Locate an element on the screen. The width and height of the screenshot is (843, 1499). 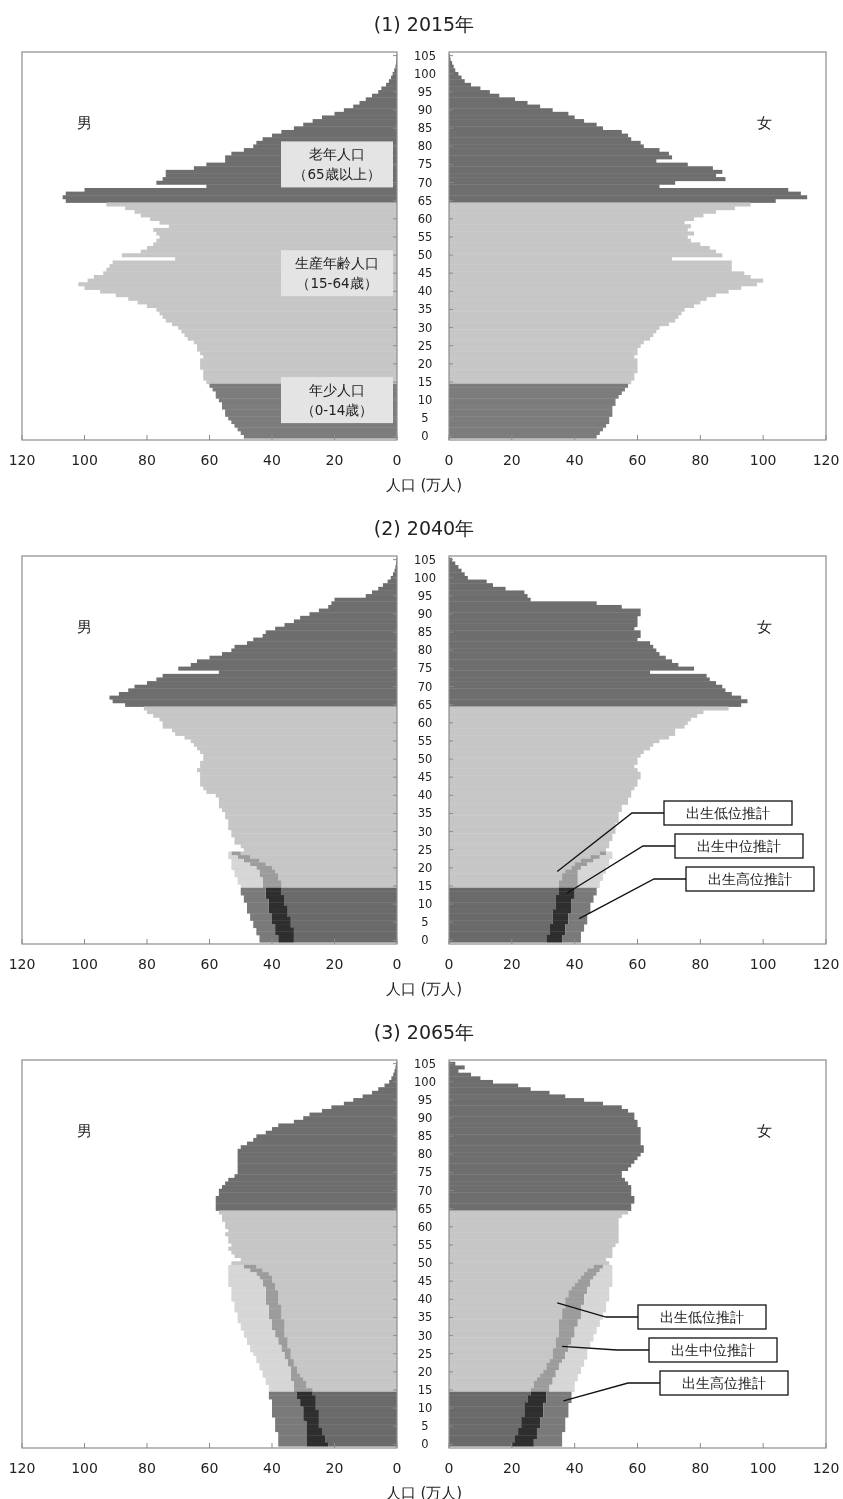
chart-title: (1) 2015年 is located at coordinates (424, 24).